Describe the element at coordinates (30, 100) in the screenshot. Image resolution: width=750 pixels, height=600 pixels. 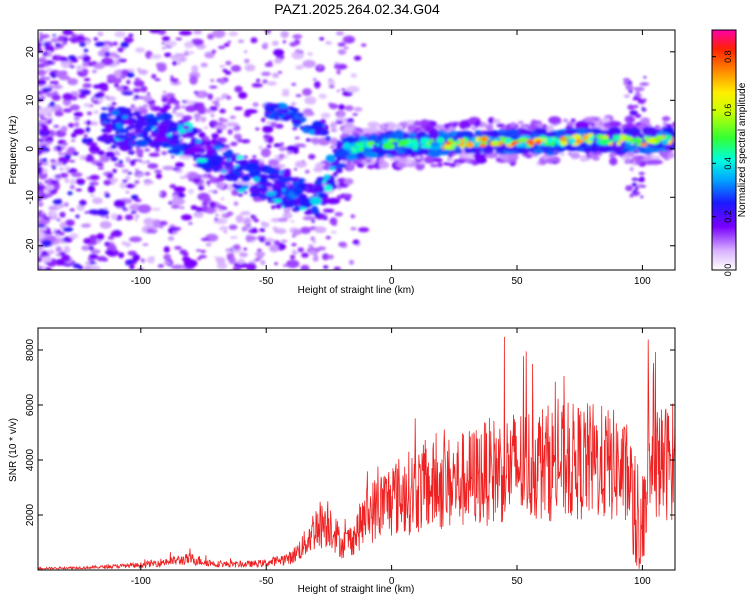
I see `spectrogram-y-tick-label: 10` at that location.